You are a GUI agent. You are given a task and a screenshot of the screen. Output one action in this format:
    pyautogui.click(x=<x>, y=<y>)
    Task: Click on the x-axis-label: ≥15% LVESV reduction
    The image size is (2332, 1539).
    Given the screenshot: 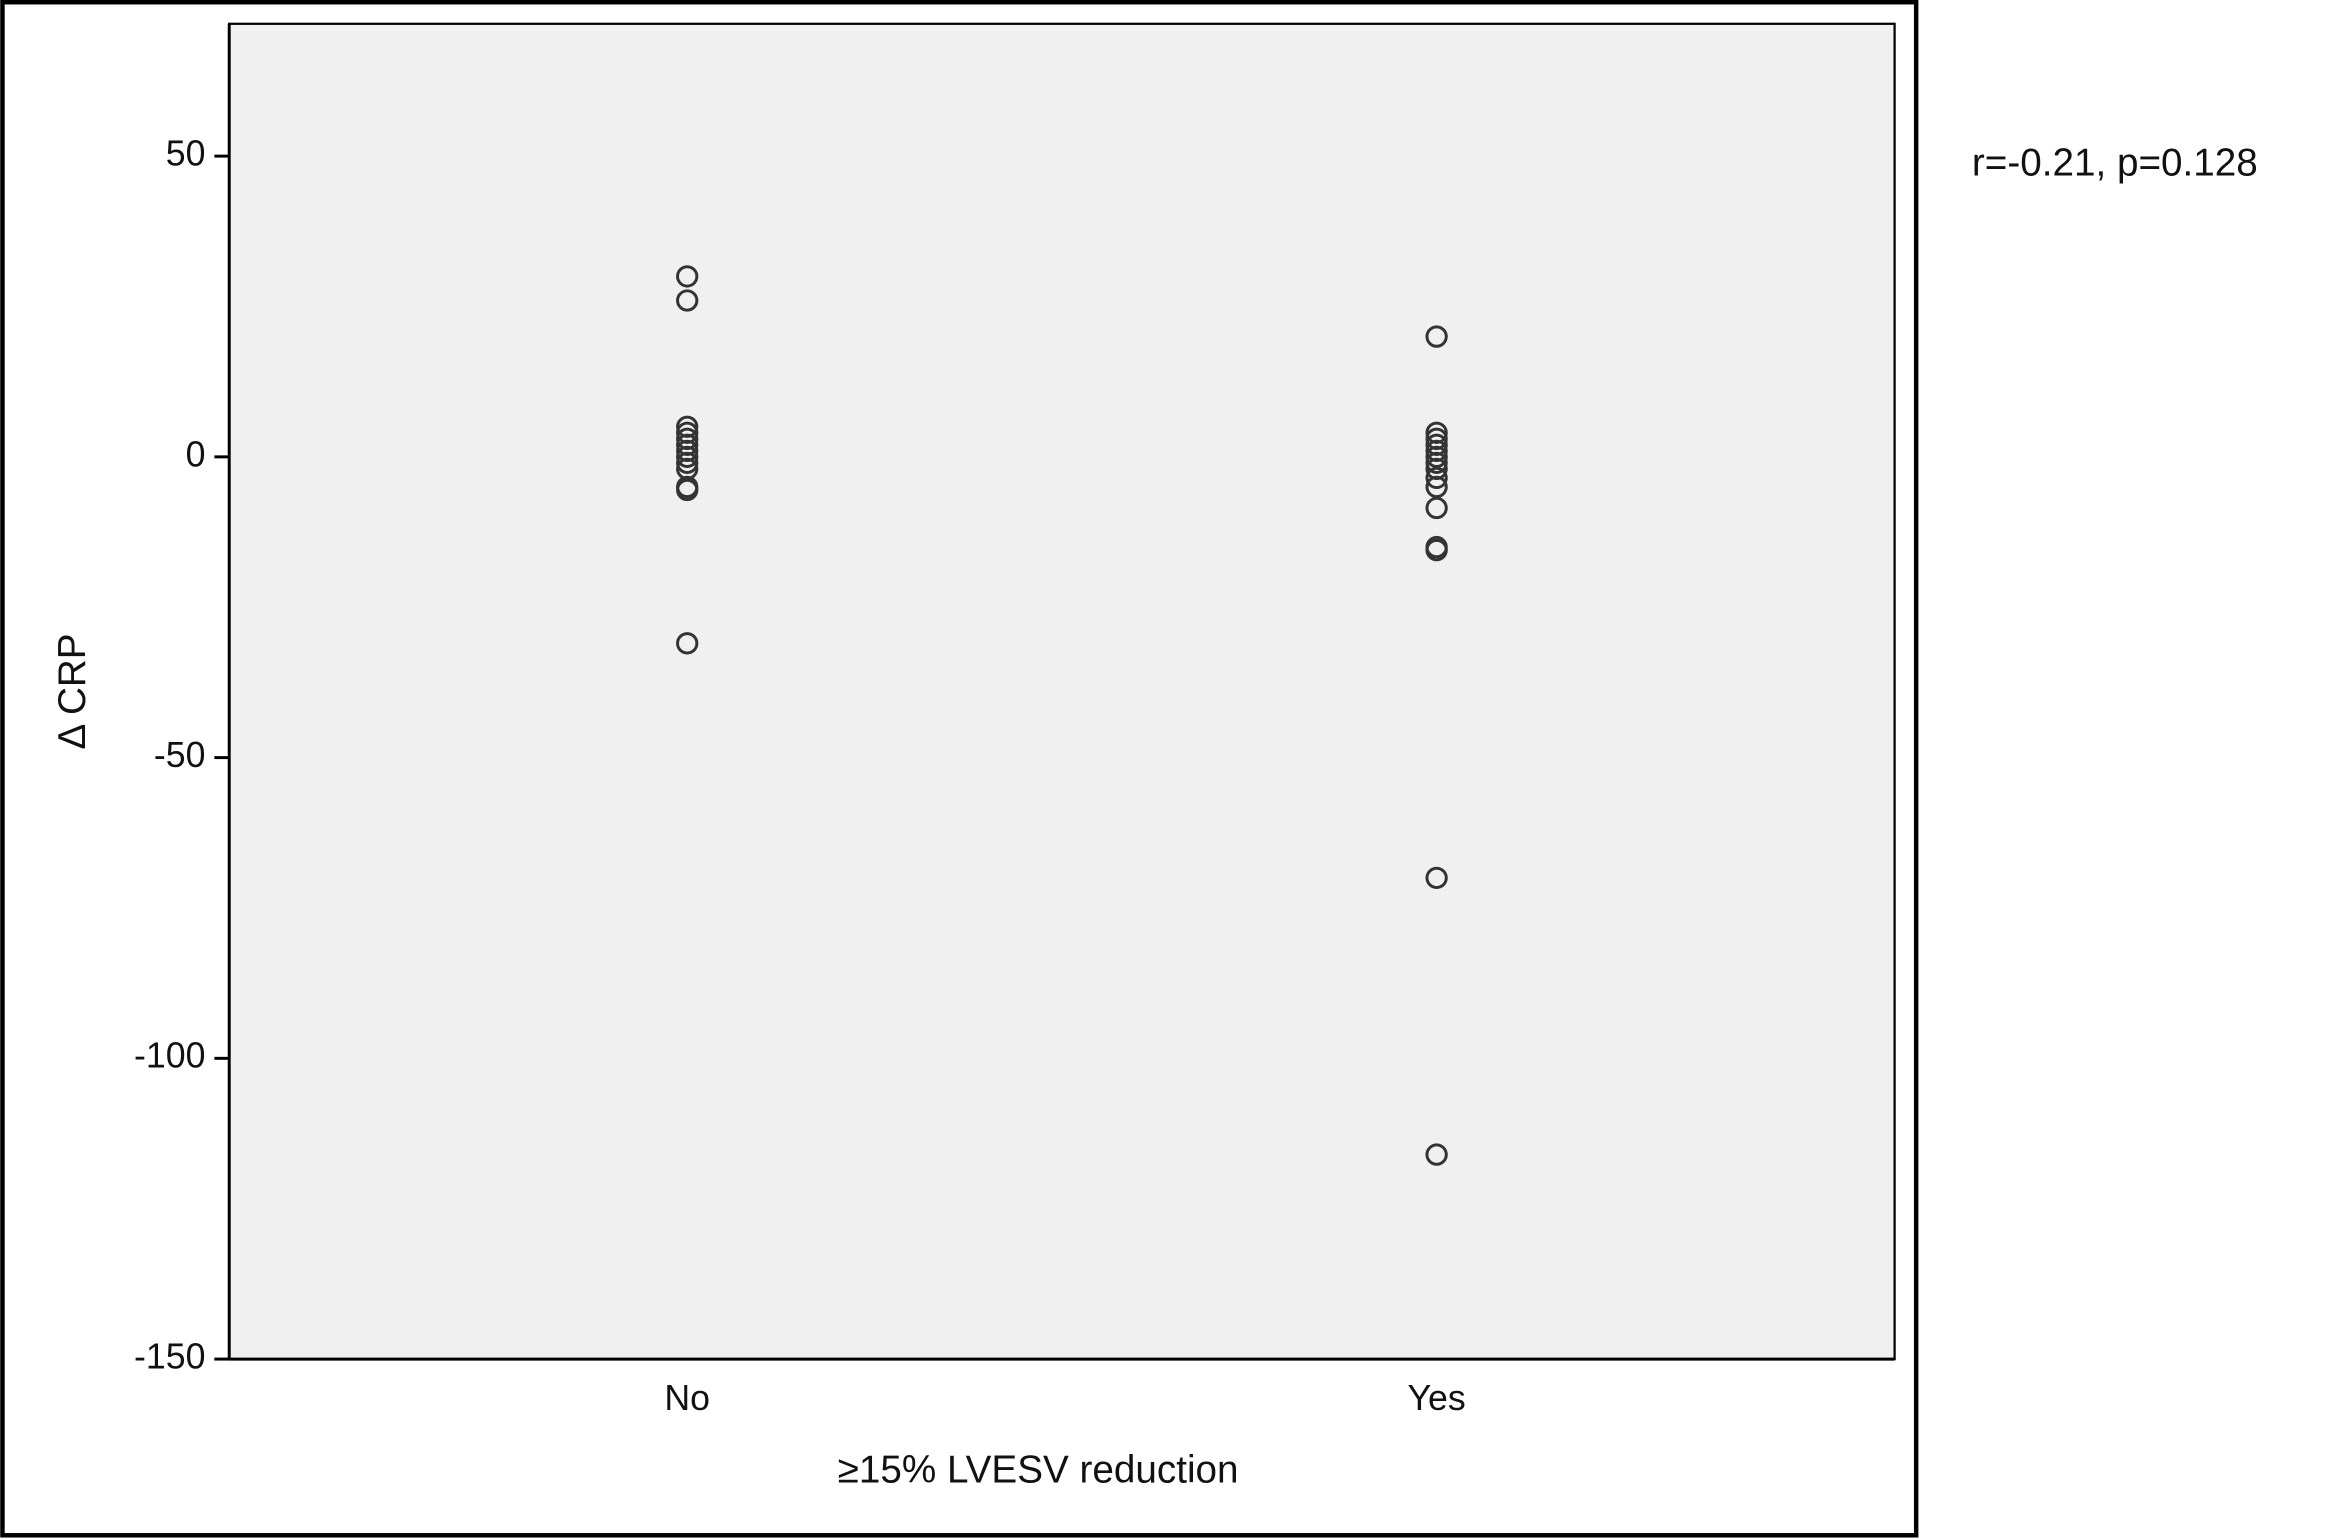 What is the action you would take?
    pyautogui.click(x=1038, y=1469)
    